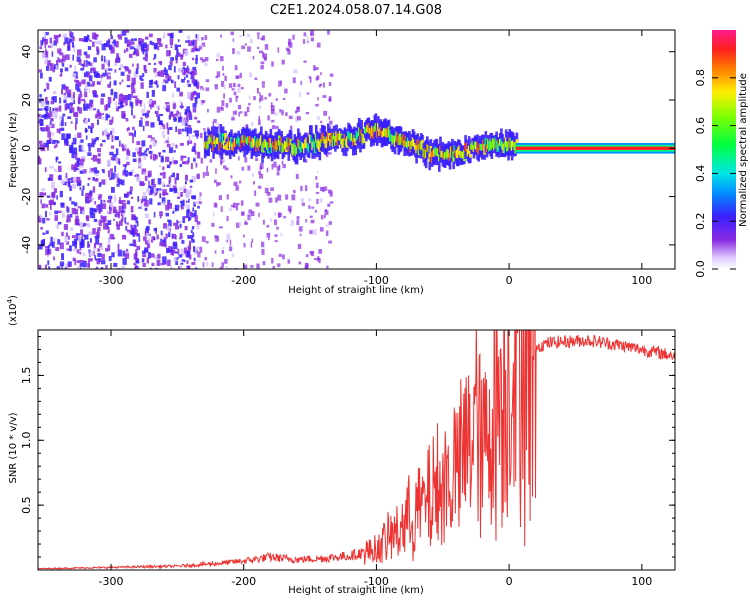 This screenshot has height=600, width=750. What do you see at coordinates (26, 197) in the screenshot?
I see `y-tick-label: -20` at bounding box center [26, 197].